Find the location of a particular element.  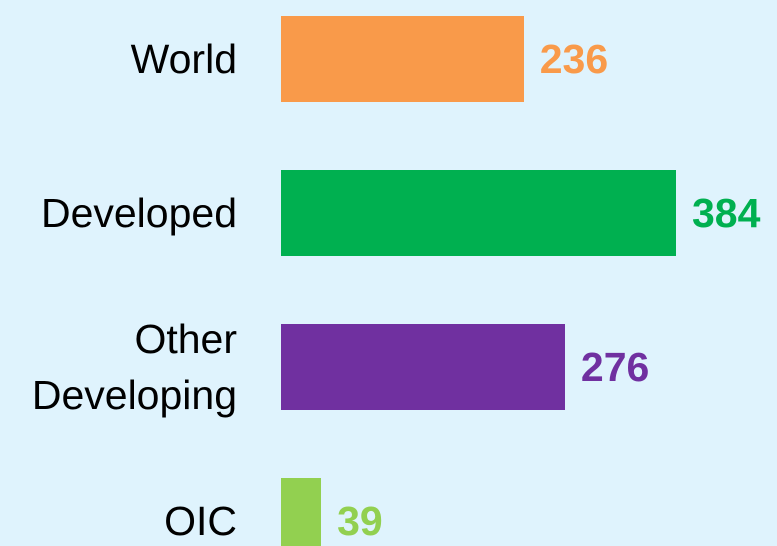

category-label: World is located at coordinates (183, 59).